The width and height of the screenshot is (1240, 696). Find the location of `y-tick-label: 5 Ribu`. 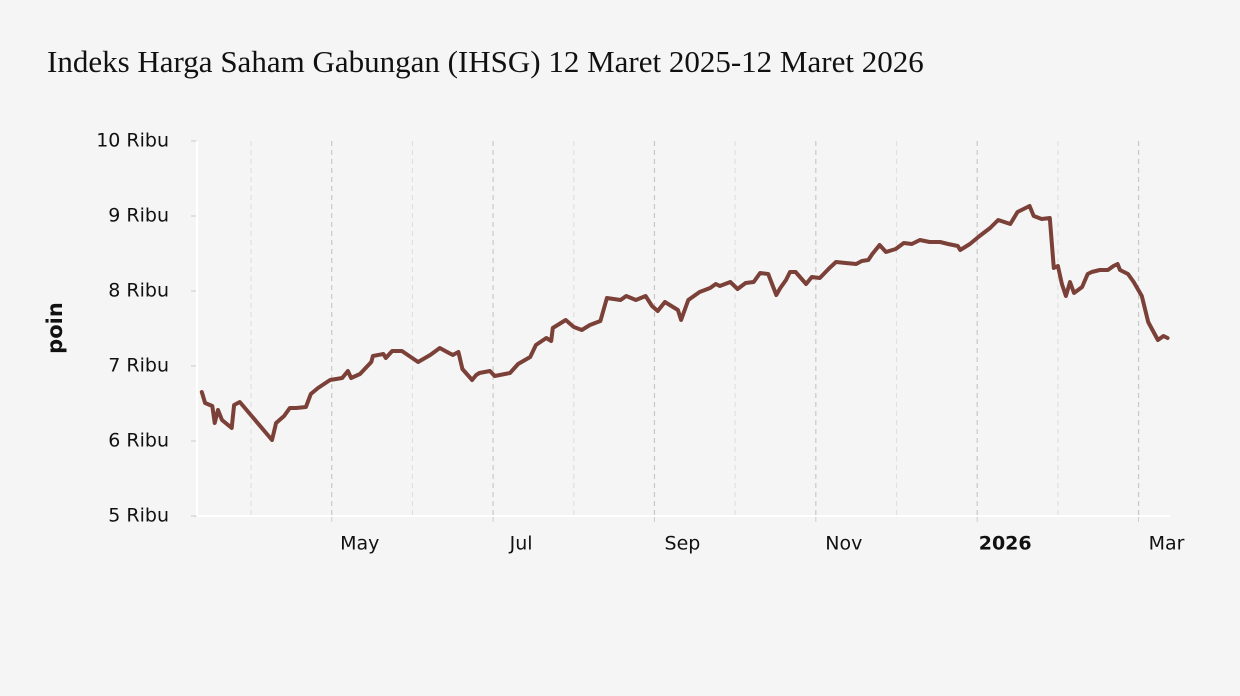

y-tick-label: 5 Ribu is located at coordinates (138, 516).